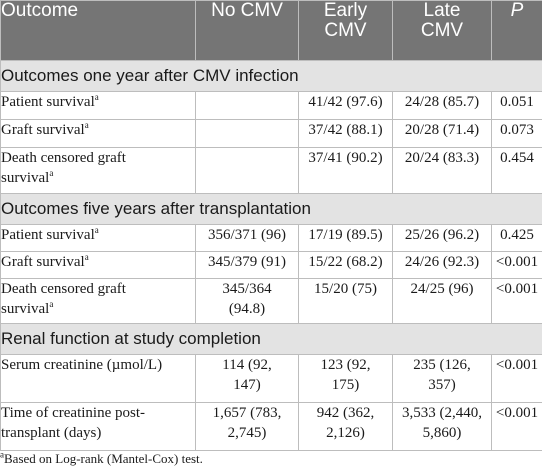 Image resolution: width=542 pixels, height=469 pixels. I want to click on table-header-row: Outcome No CMV Early CMV Late CMV P, so click(271, 30).